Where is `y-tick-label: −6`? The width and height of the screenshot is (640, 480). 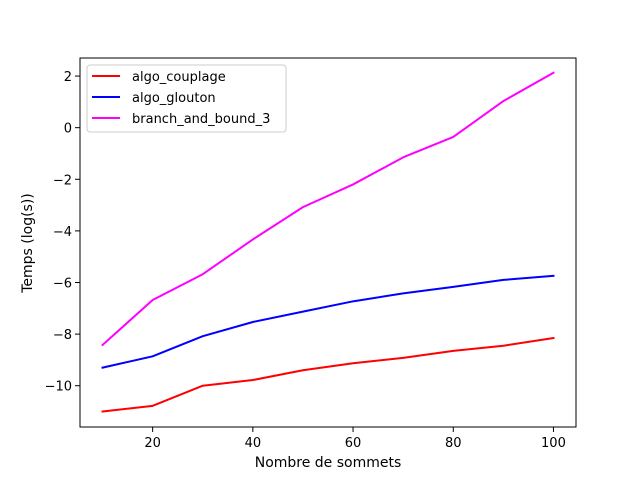
y-tick-label: −6 is located at coordinates (62, 283).